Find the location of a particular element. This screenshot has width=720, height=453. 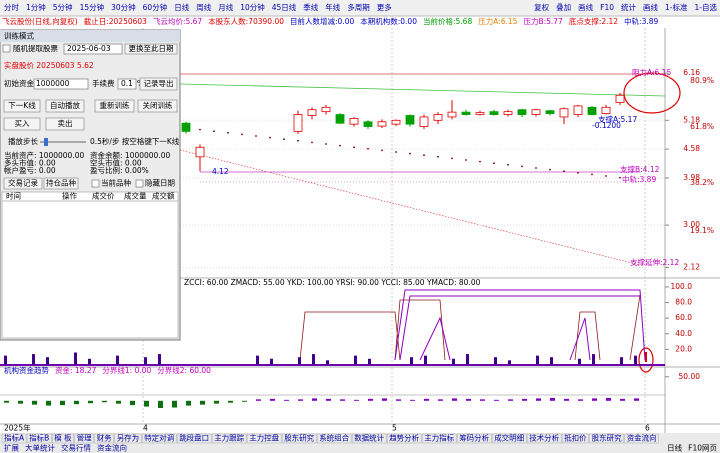

y-tick-label: 80.0 is located at coordinates (683, 302).